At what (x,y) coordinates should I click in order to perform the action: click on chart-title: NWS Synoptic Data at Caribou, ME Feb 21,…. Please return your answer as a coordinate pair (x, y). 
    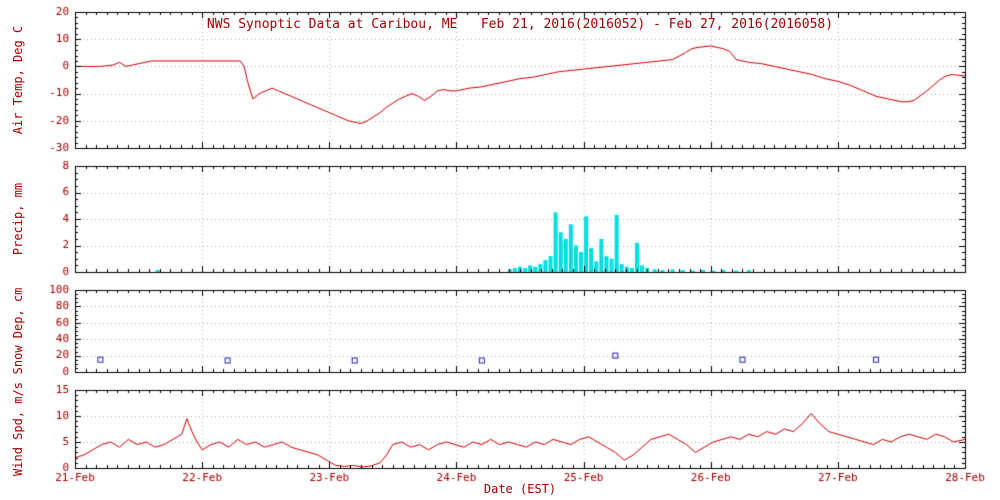
    Looking at the image, I should click on (520, 24).